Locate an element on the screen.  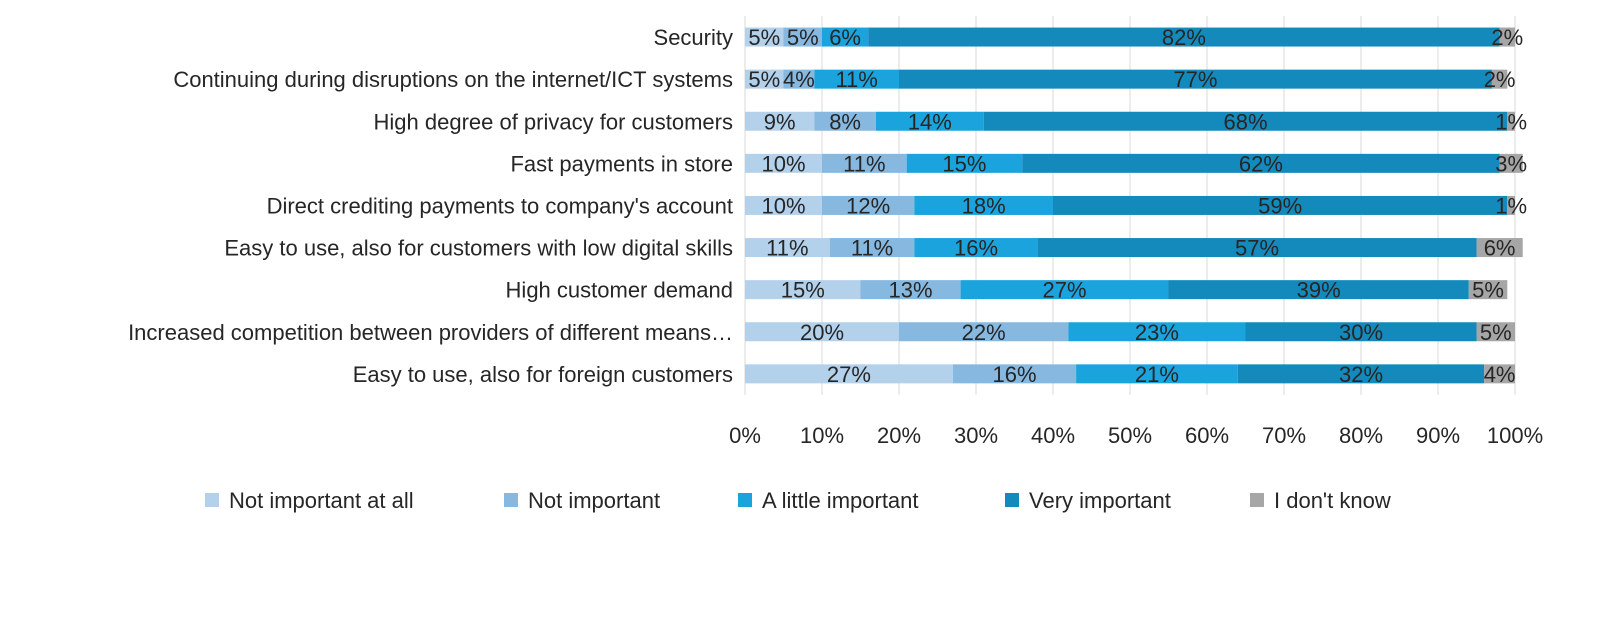
data-label: 68% is located at coordinates (1245, 121).